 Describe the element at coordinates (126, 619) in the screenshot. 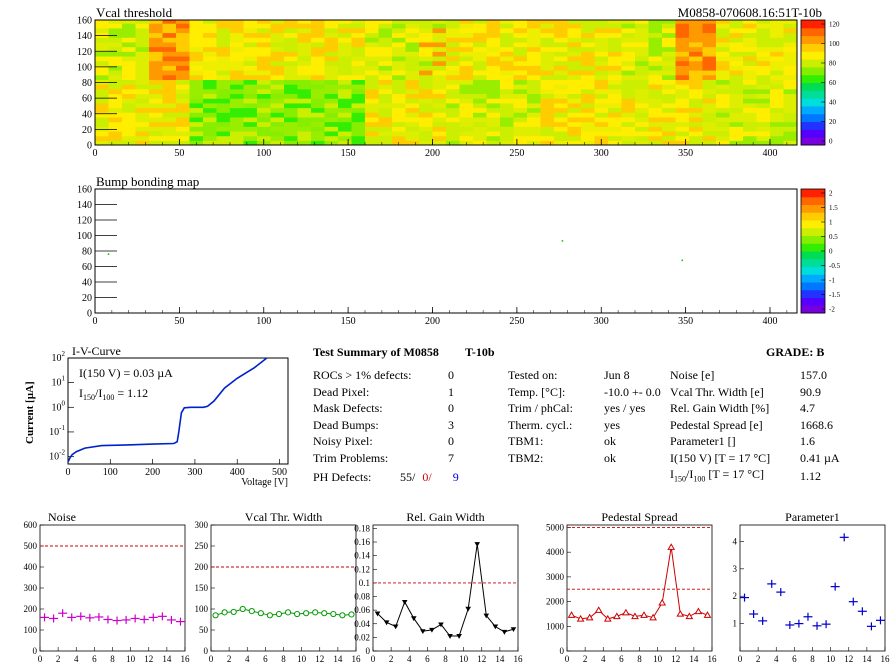

I see `noise-point` at that location.